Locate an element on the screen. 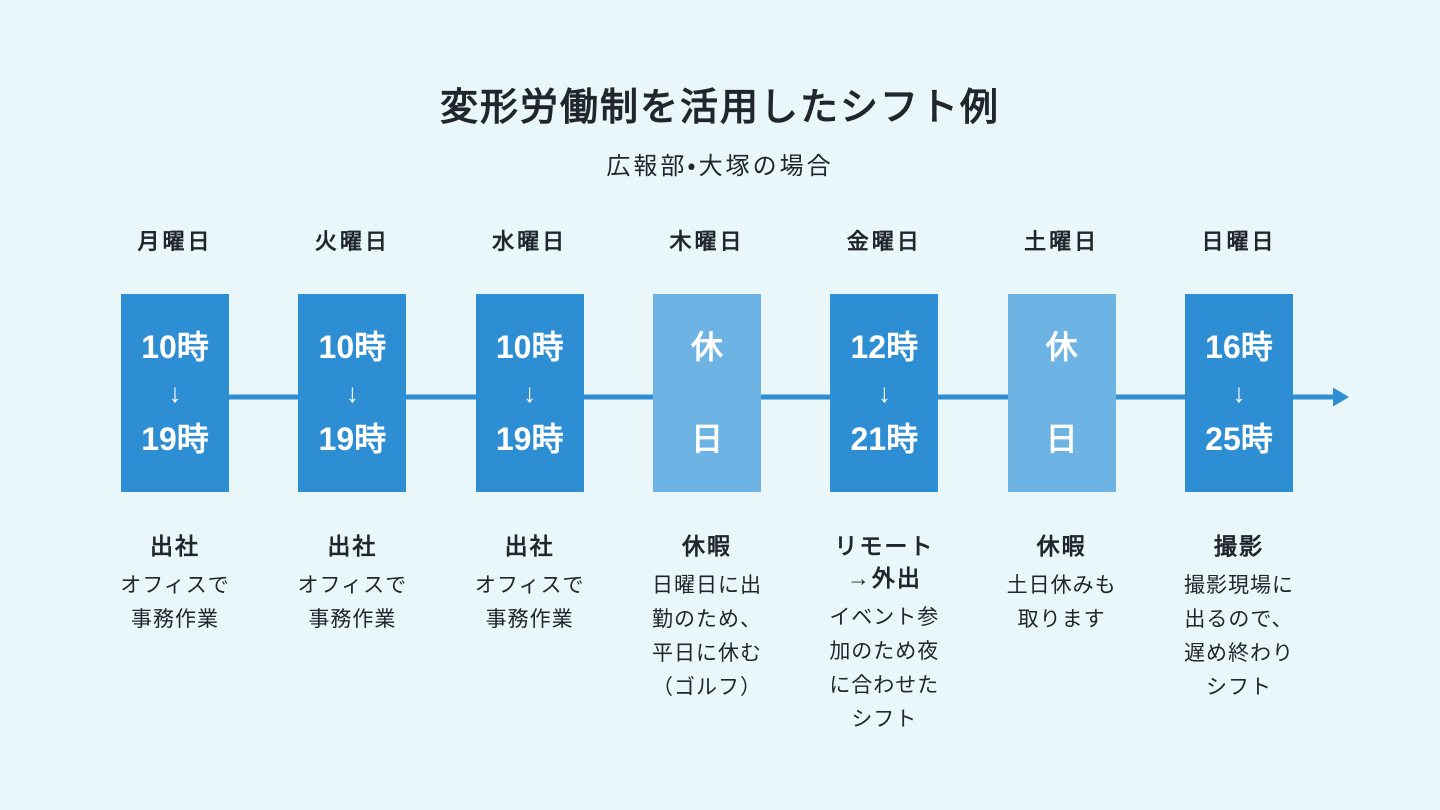 The height and width of the screenshot is (810, 1440). shift-type-label: 撮影 is located at coordinates (1238, 546).